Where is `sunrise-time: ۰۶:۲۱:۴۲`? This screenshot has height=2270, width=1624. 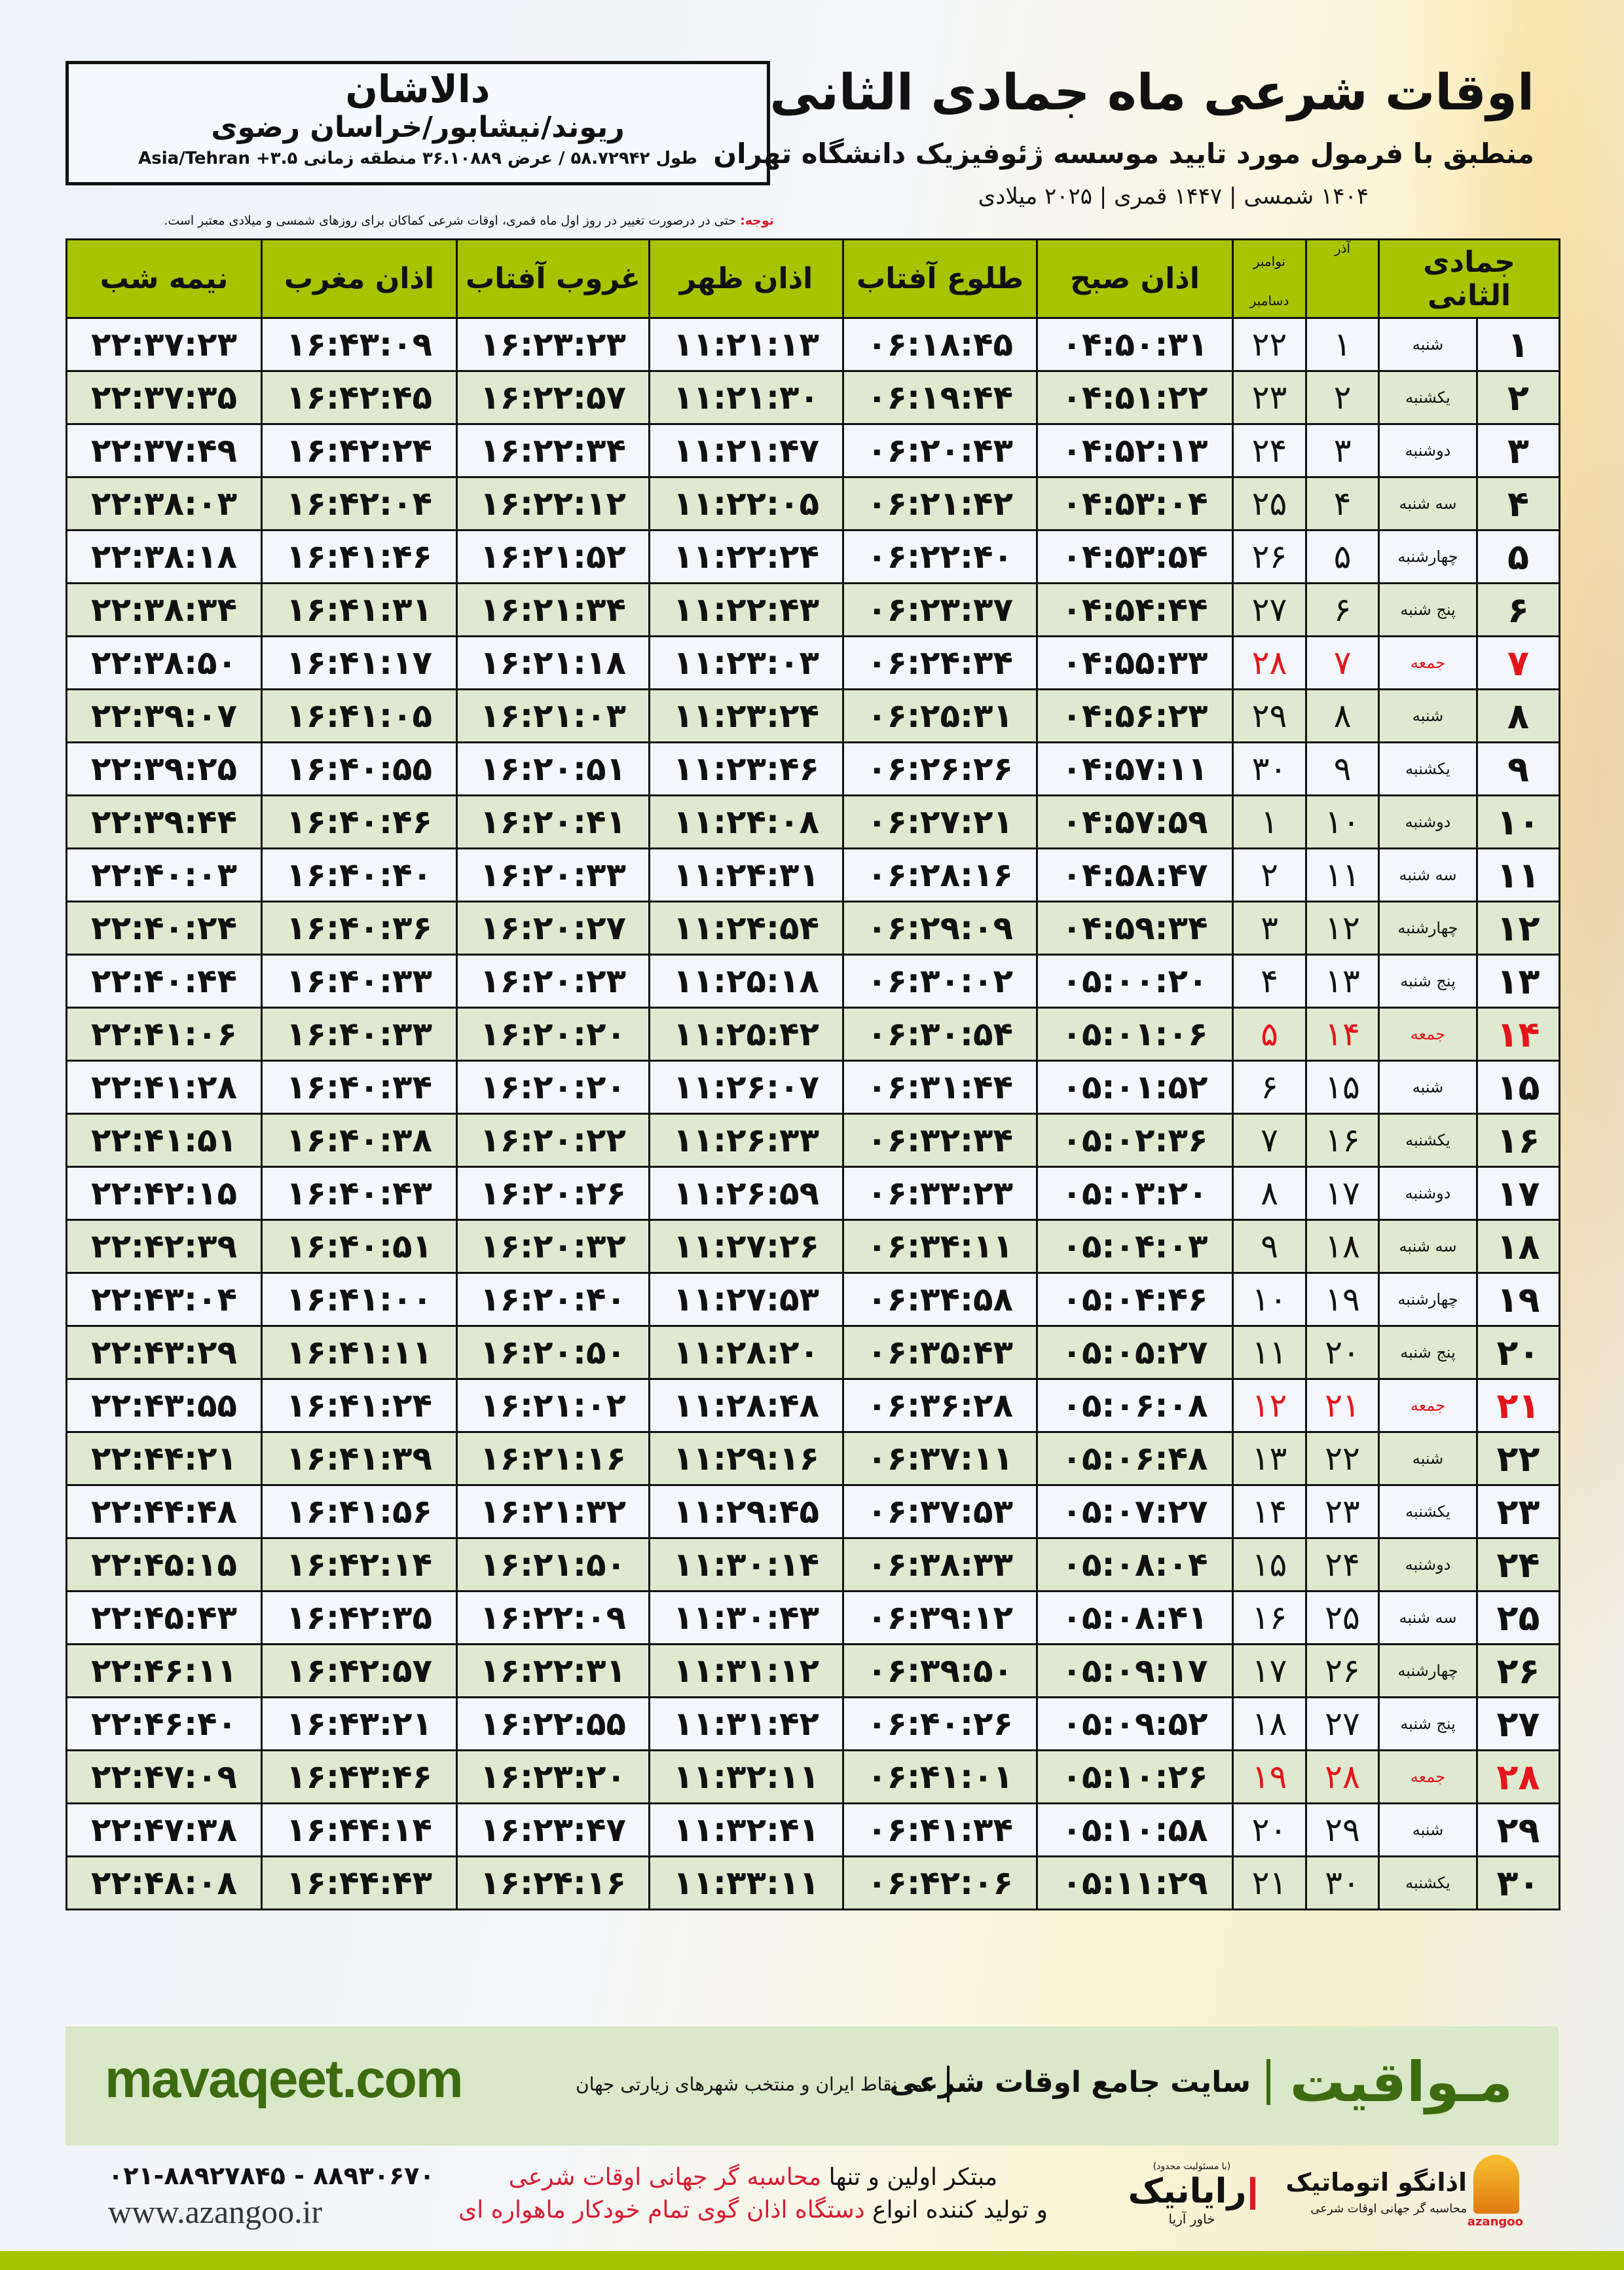
sunrise-time: ۰۶:۲۱:۴۲ is located at coordinates (940, 503).